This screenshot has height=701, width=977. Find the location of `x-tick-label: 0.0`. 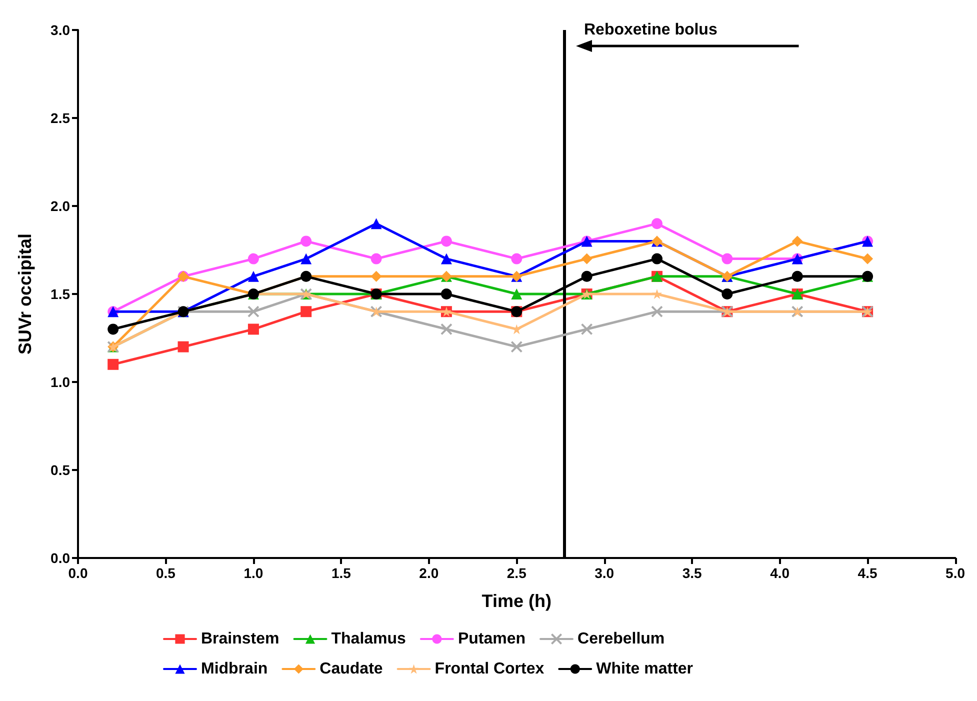

x-tick-label: 0.0 is located at coordinates (78, 573).